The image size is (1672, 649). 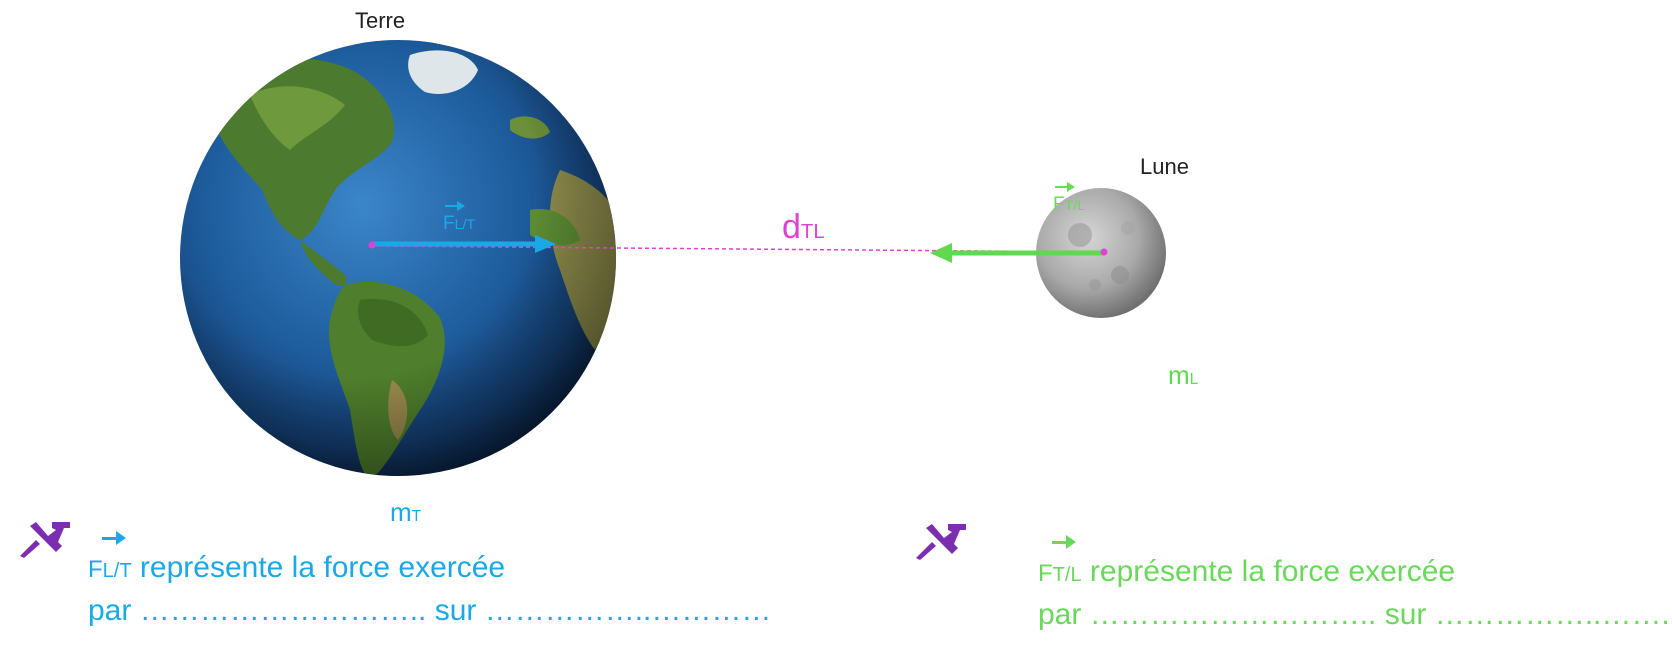 I want to click on distance-label: dTL, so click(x=803, y=227).